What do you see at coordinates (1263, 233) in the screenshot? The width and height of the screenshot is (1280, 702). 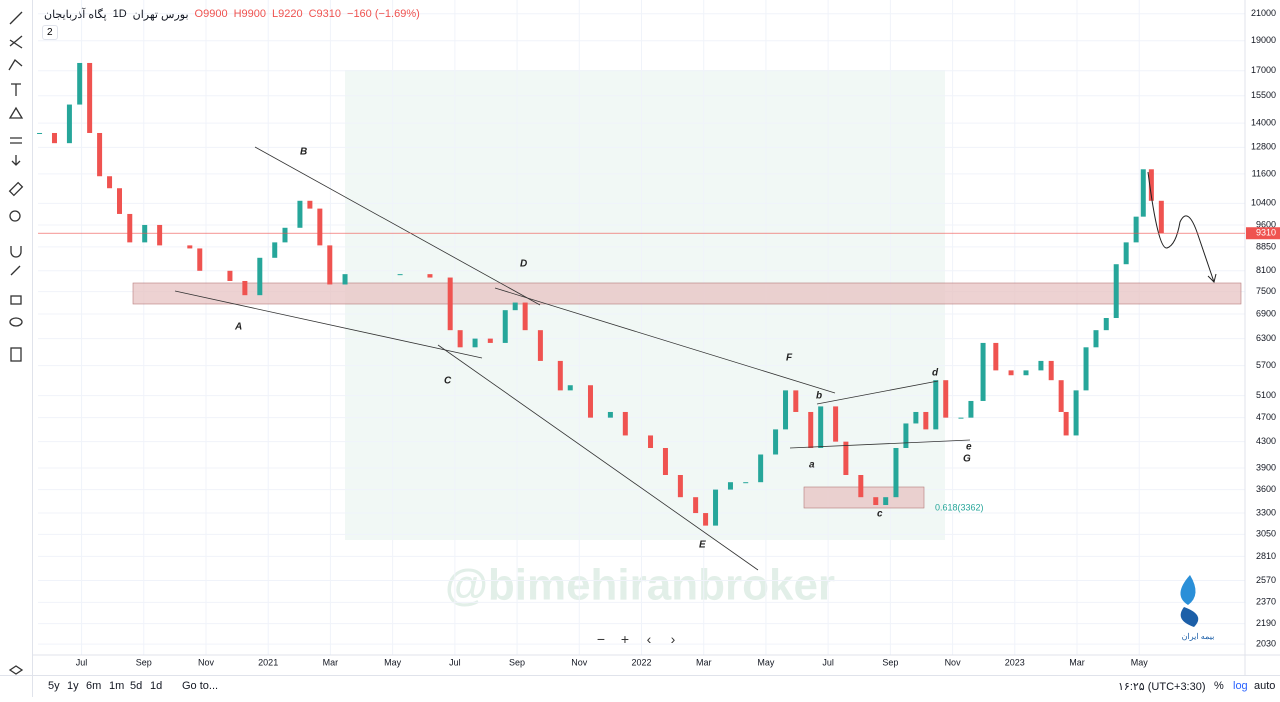 I see `last-price-tag` at bounding box center [1263, 233].